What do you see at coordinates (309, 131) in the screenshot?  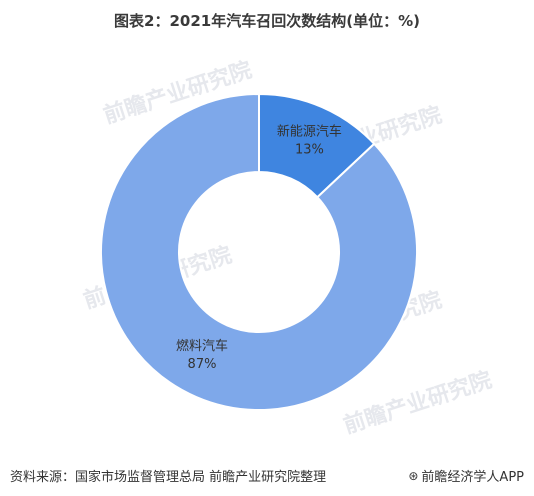 I see `slice-category-label: 新能源汽车` at bounding box center [309, 131].